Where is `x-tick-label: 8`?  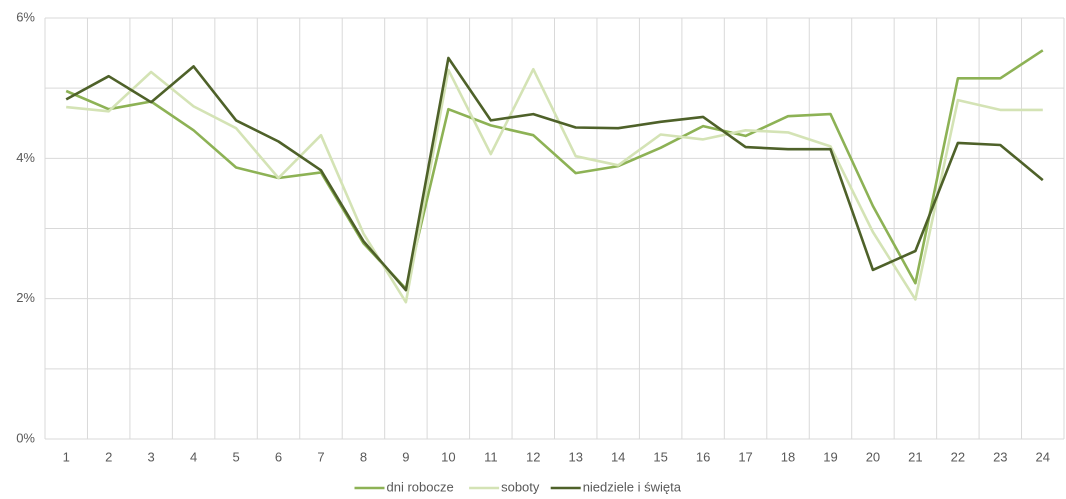 x-tick-label: 8 is located at coordinates (363, 456).